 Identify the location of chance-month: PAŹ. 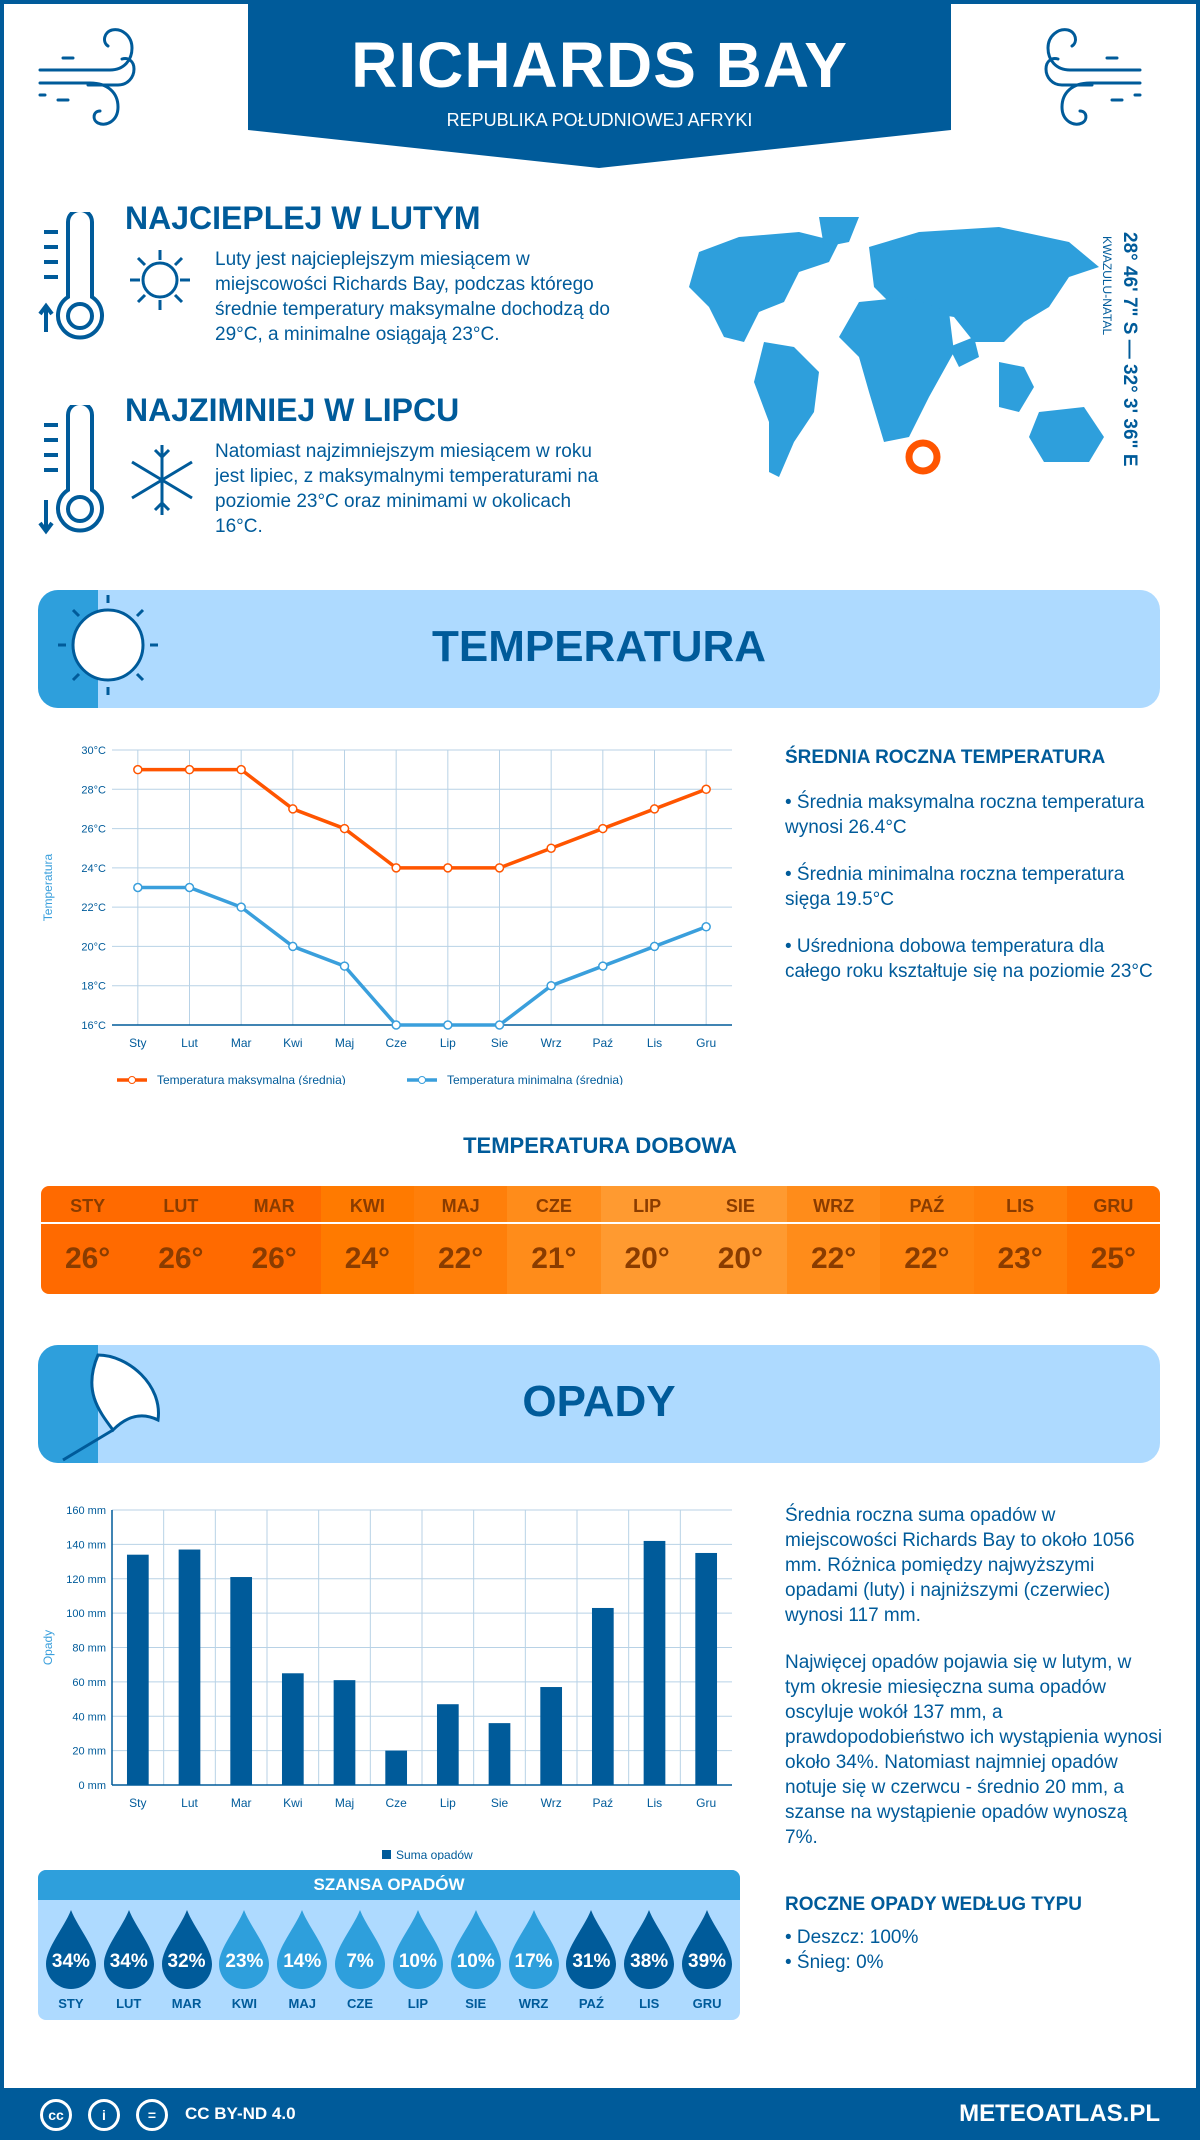
(591, 2003).